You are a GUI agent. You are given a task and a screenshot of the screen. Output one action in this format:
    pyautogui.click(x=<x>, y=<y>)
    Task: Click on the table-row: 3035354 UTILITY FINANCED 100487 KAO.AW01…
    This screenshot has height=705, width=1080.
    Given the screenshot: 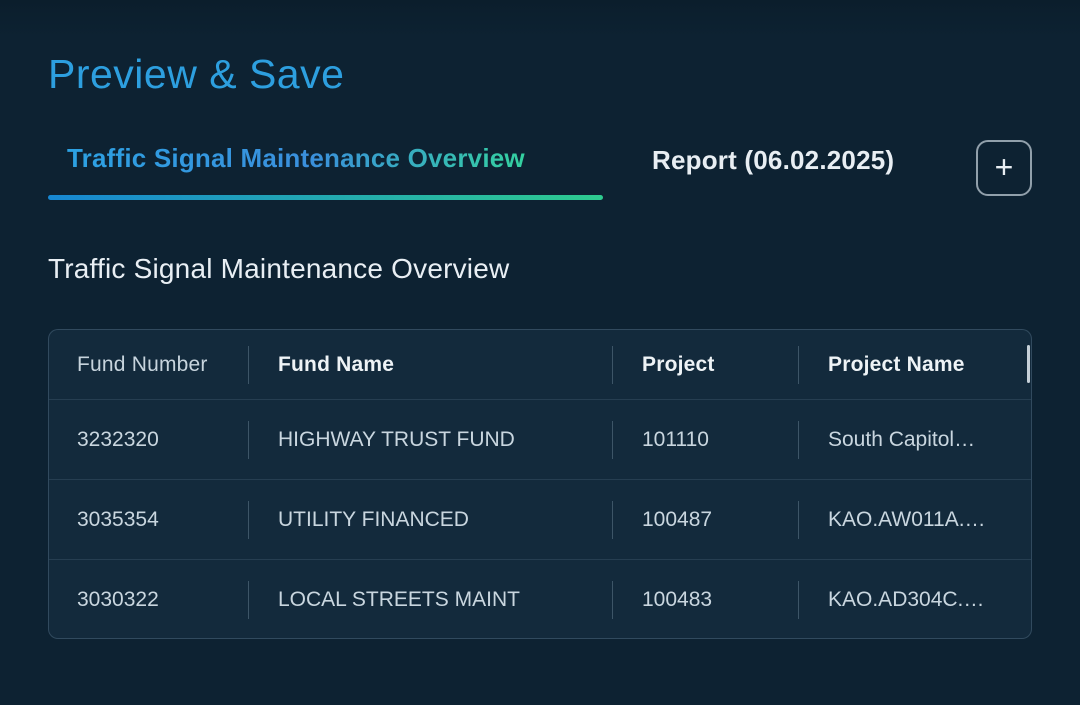 What is the action you would take?
    pyautogui.click(x=540, y=519)
    